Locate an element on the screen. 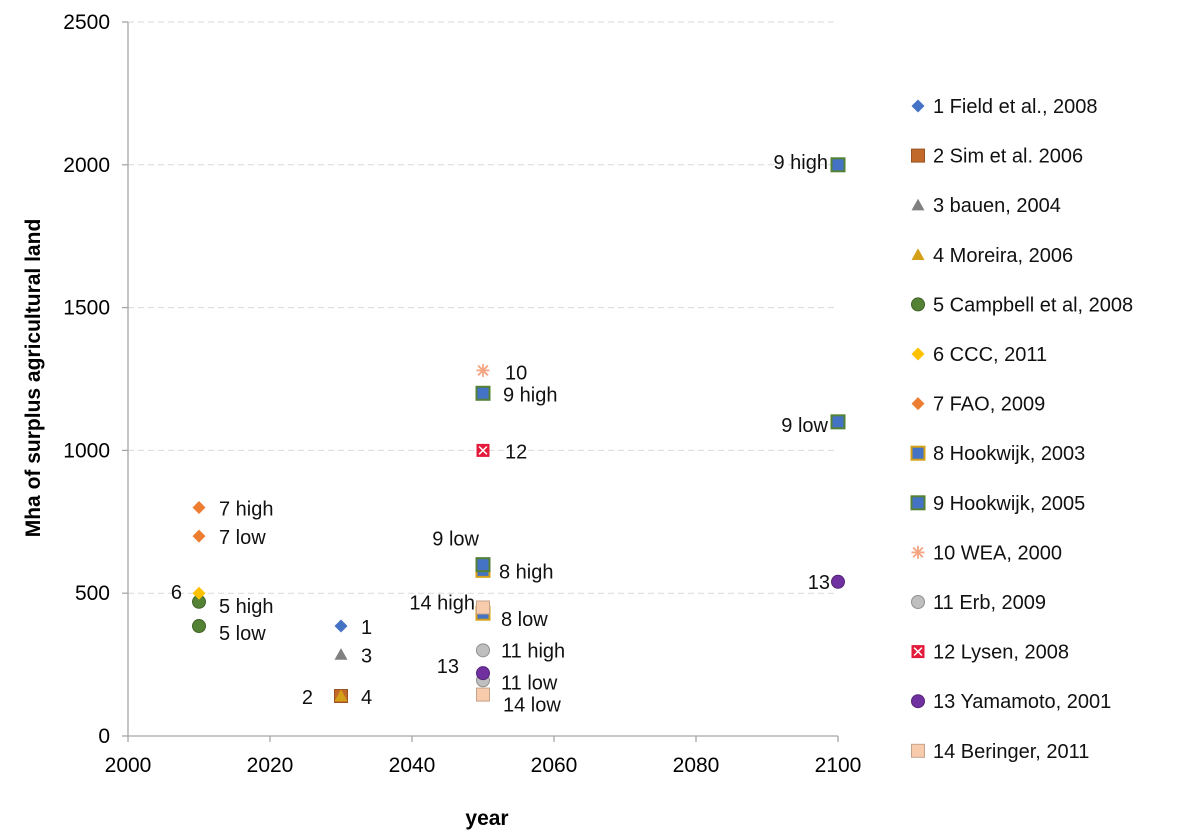 The width and height of the screenshot is (1192, 831). point-label: 7 high is located at coordinates (246, 510).